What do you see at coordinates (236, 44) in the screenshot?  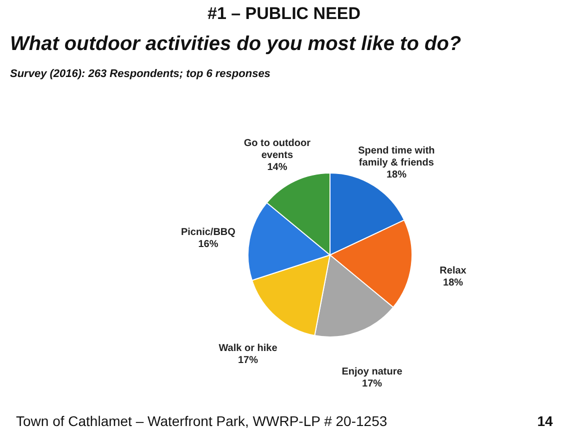 I see `chart-subtitle: What outdoor activities do you most like to do?` at bounding box center [236, 44].